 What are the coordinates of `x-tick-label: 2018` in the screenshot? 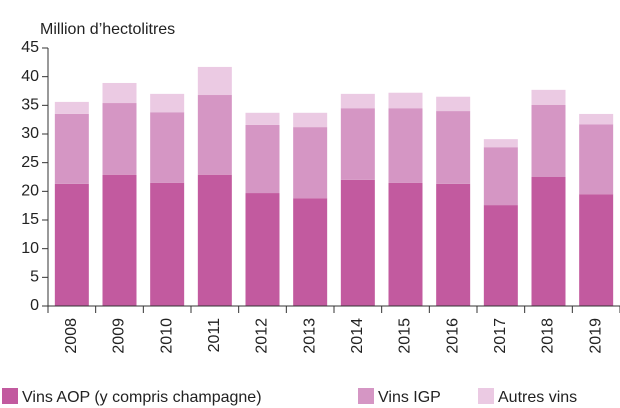 It's located at (548, 336).